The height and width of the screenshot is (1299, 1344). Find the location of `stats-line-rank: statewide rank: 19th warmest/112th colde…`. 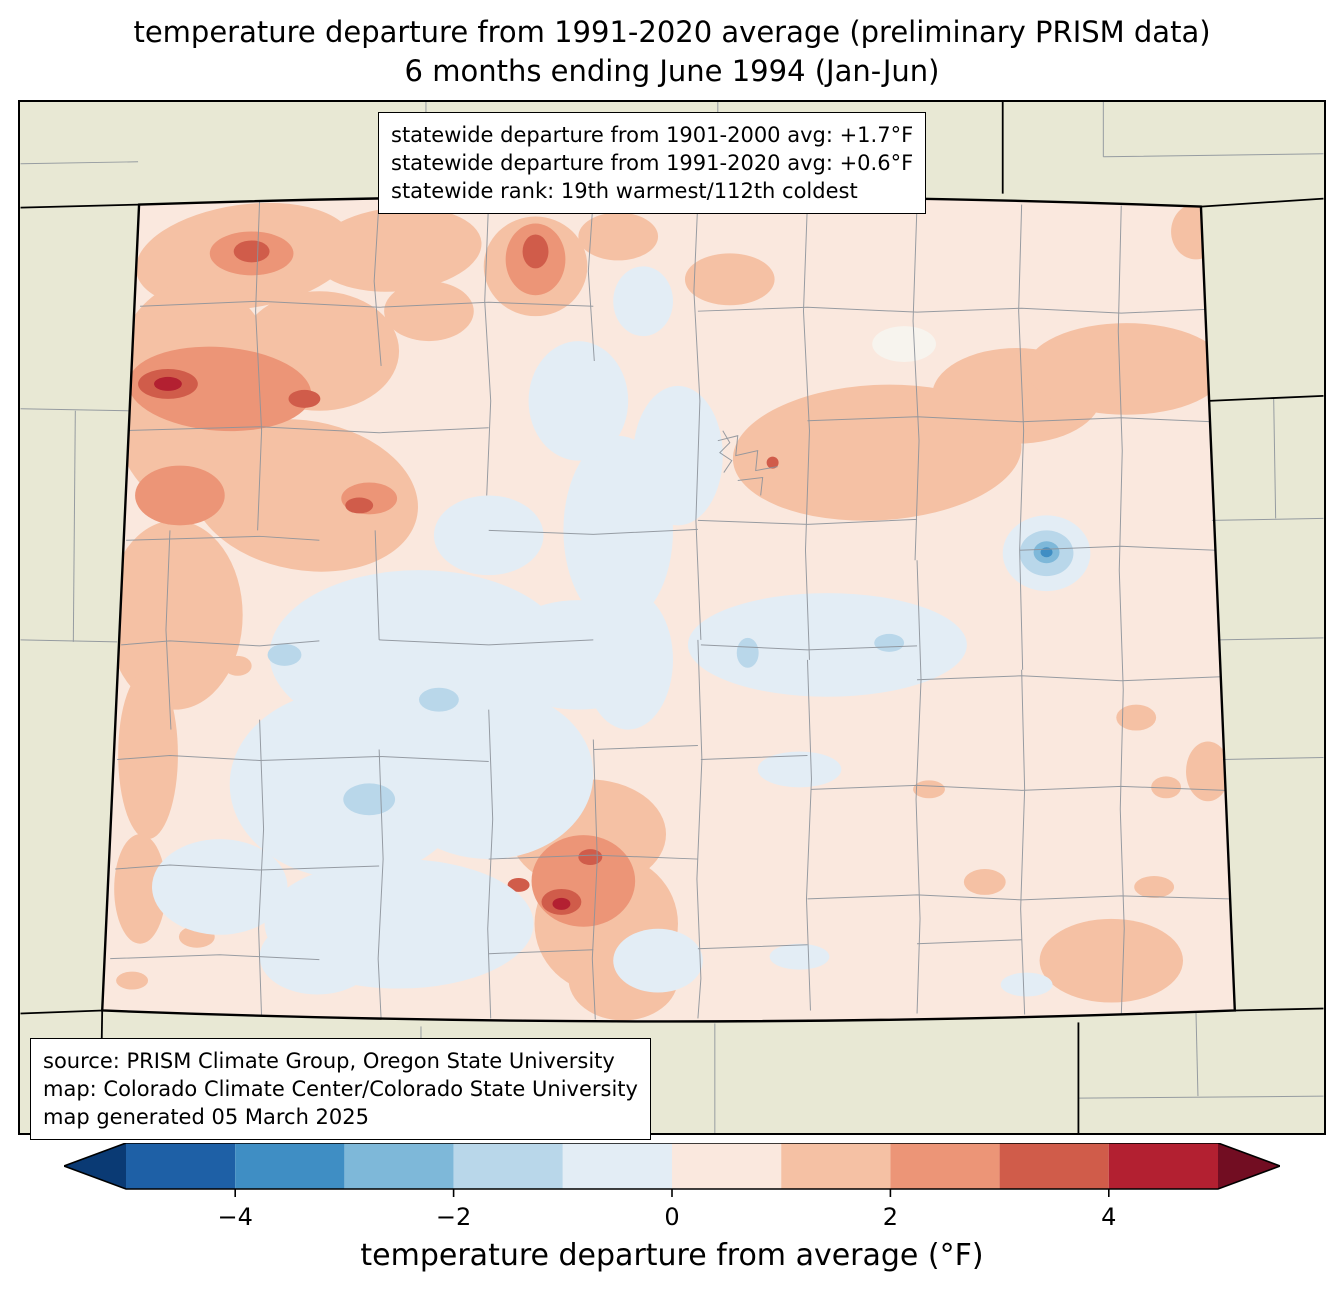

stats-line-rank: statewide rank: 19th warmest/112th colde… is located at coordinates (624, 191).